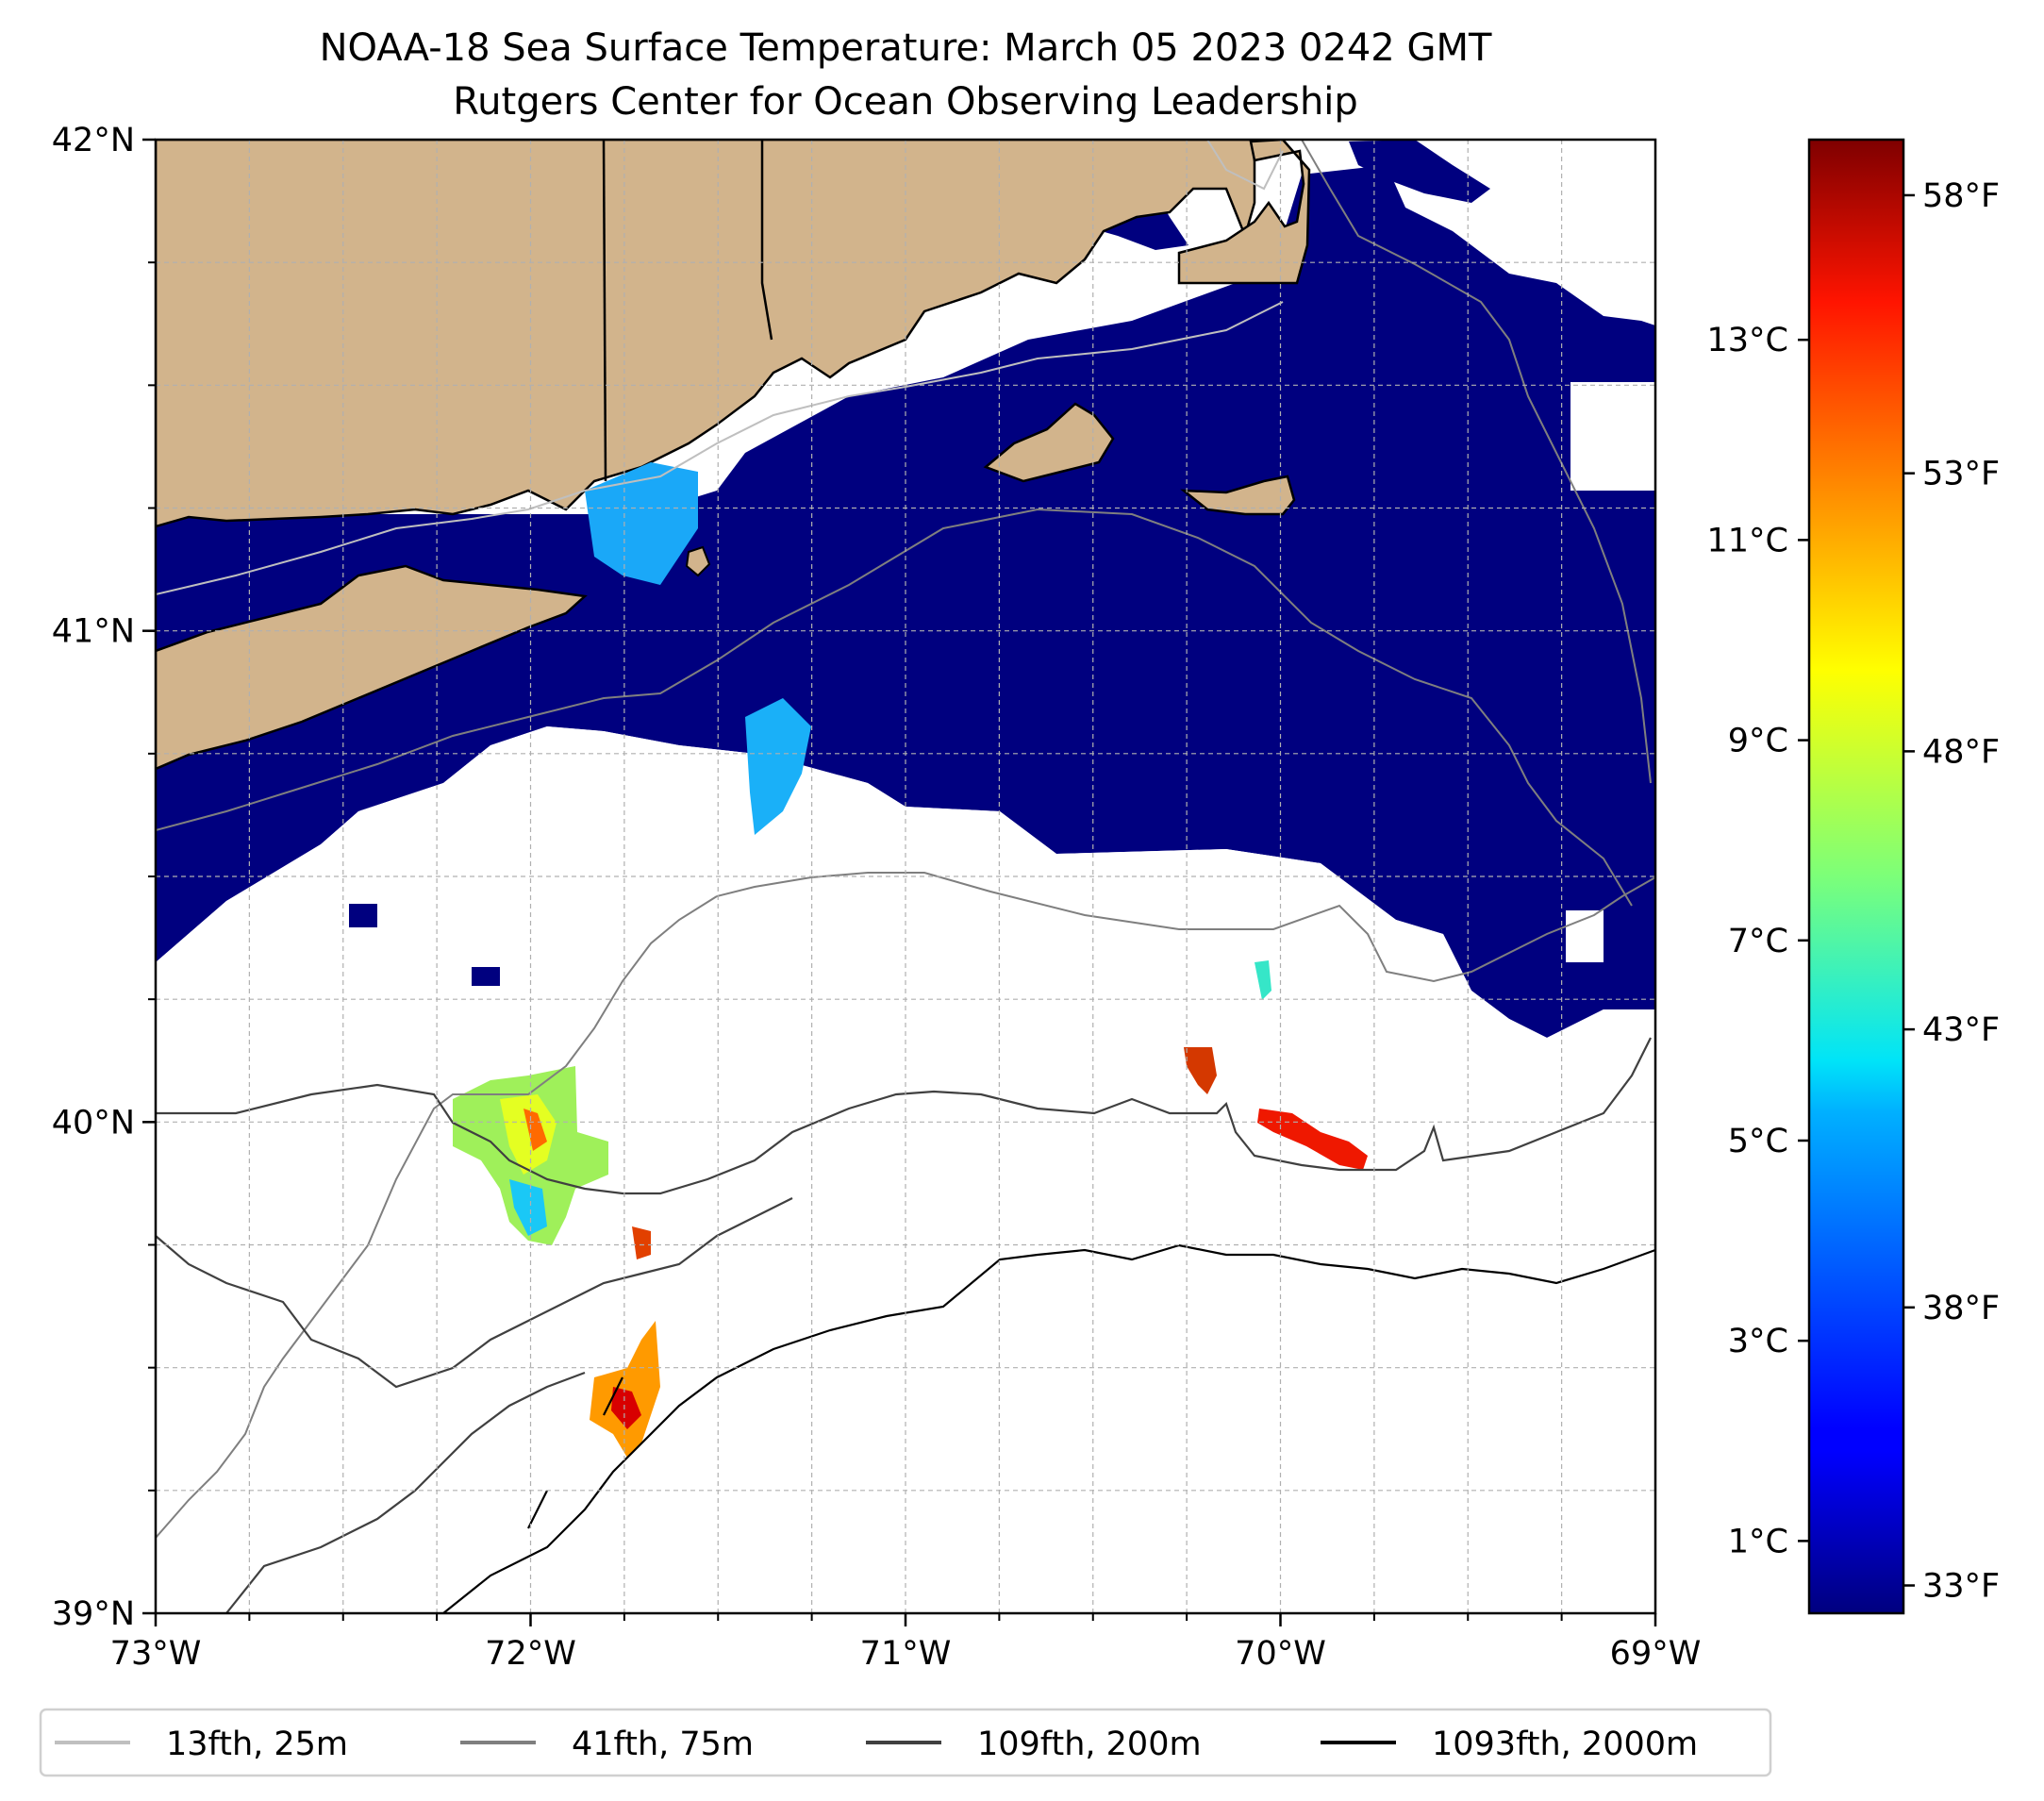 The height and width of the screenshot is (1801, 2044). I want to click on colorbar-f-label: 53°F, so click(1961, 474).